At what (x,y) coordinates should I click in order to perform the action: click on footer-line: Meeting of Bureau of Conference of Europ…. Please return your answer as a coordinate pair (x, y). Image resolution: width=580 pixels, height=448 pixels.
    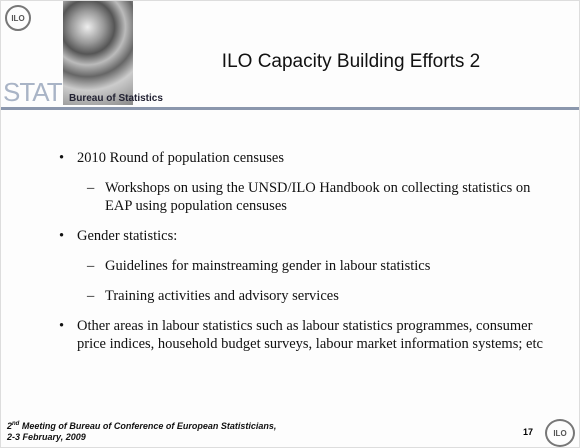
    Looking at the image, I should click on (149, 426).